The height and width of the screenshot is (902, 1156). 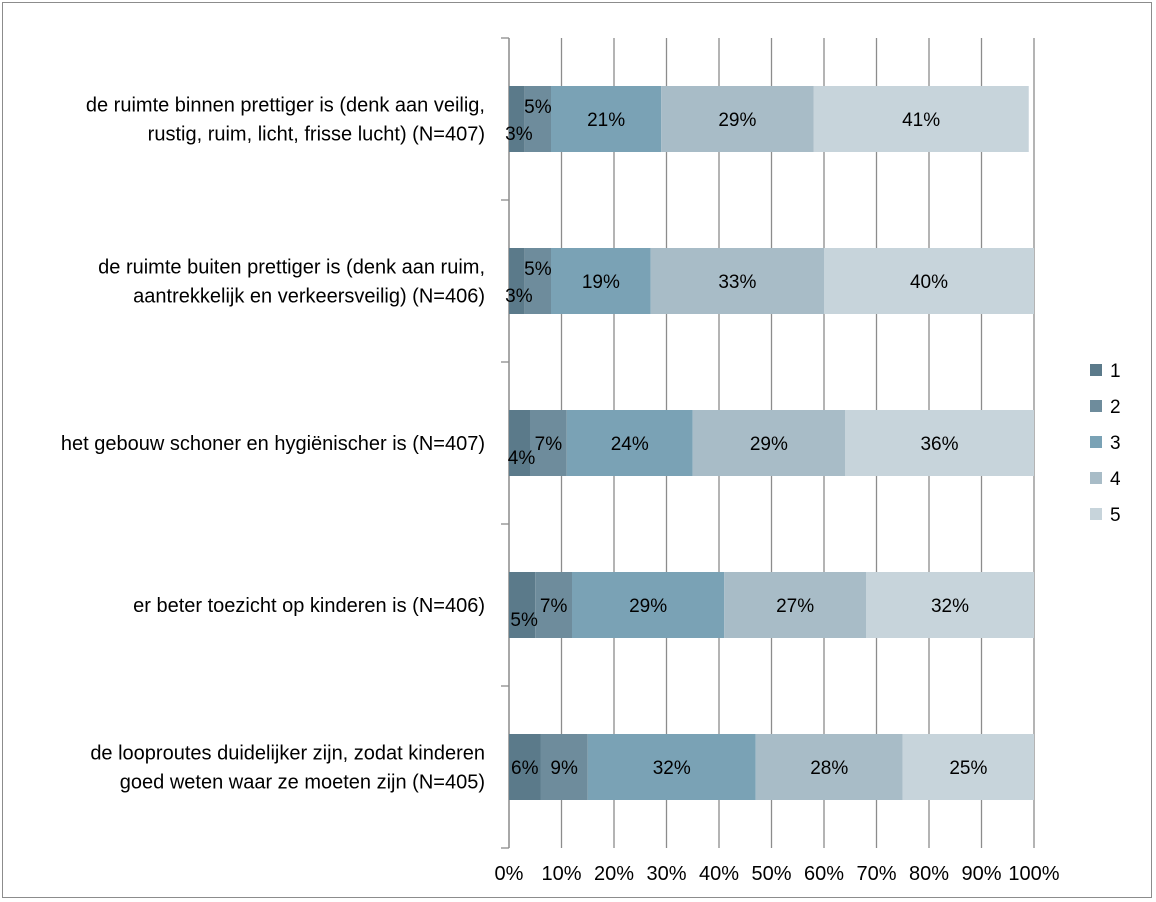 What do you see at coordinates (1115, 515) in the screenshot?
I see `legend-label: 5` at bounding box center [1115, 515].